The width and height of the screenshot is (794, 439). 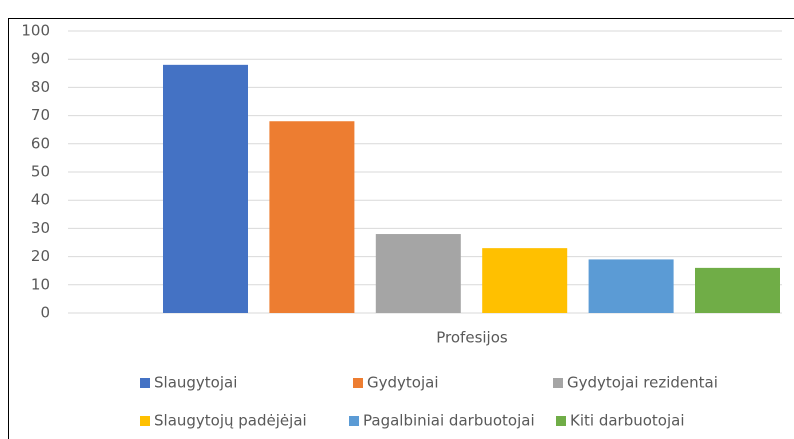 What do you see at coordinates (40, 115) in the screenshot?
I see `y-tick-label: 70` at bounding box center [40, 115].